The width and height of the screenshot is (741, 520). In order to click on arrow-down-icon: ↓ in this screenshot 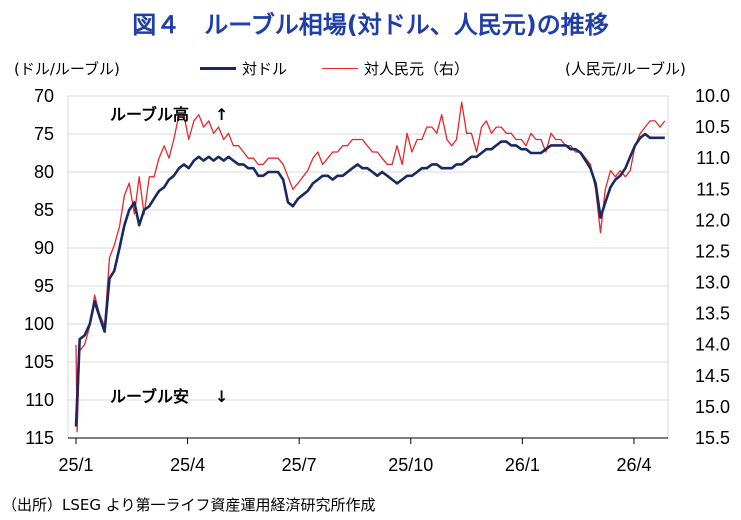, I will do `click(221, 396)`.